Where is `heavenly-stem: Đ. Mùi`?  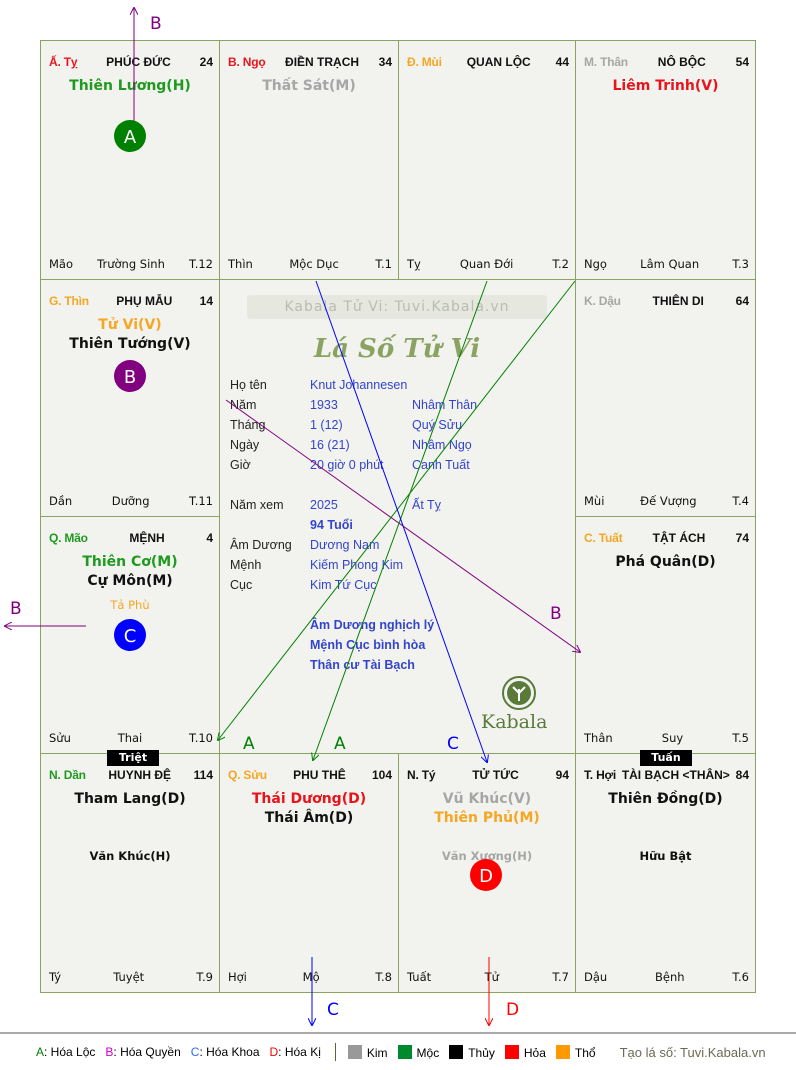 heavenly-stem: Đ. Mùi is located at coordinates (424, 62).